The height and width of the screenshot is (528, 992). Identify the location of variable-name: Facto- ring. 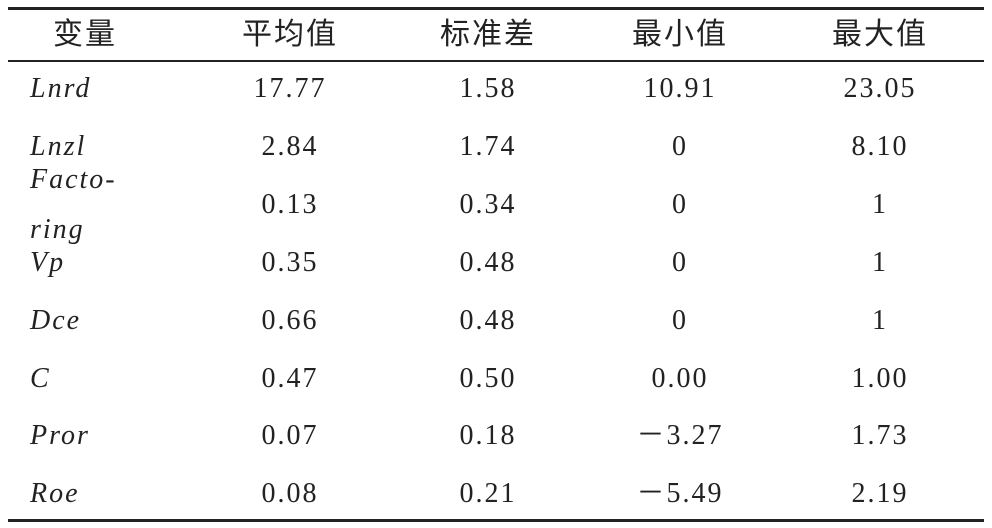
(73, 204).